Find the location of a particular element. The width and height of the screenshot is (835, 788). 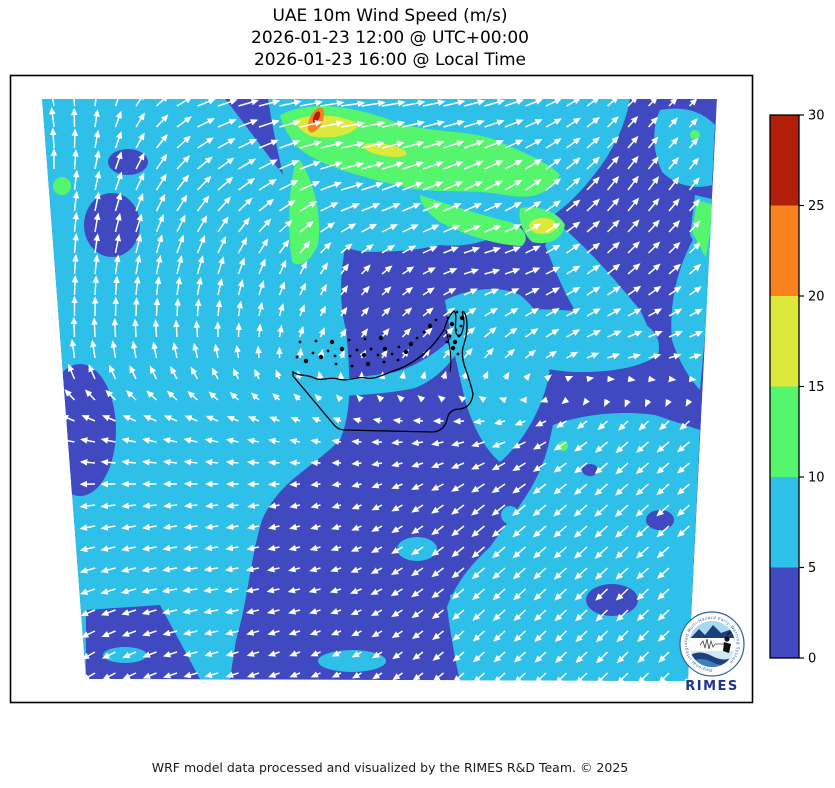

colorbar-ticks: 0 5 10 15 20 25 30 is located at coordinates (812, 388).